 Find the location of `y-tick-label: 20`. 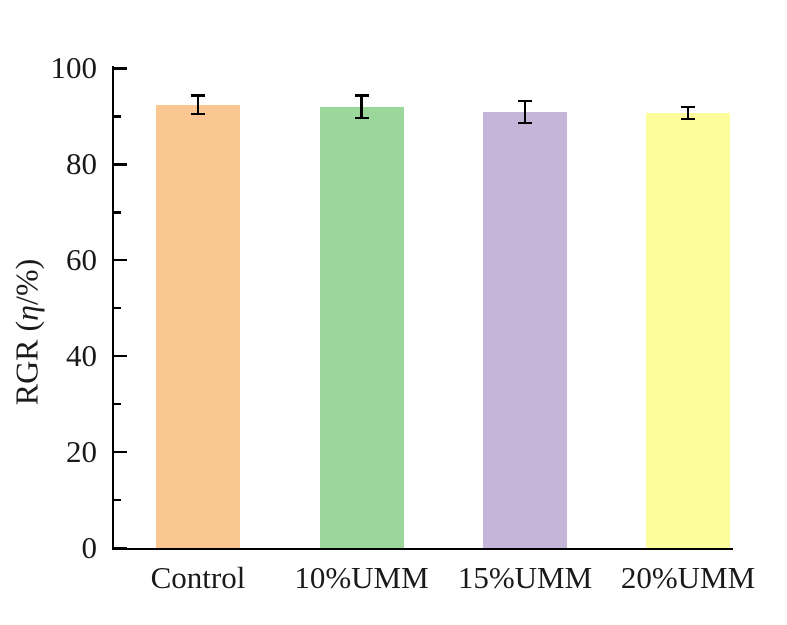

y-tick-label: 20 is located at coordinates (81, 452).